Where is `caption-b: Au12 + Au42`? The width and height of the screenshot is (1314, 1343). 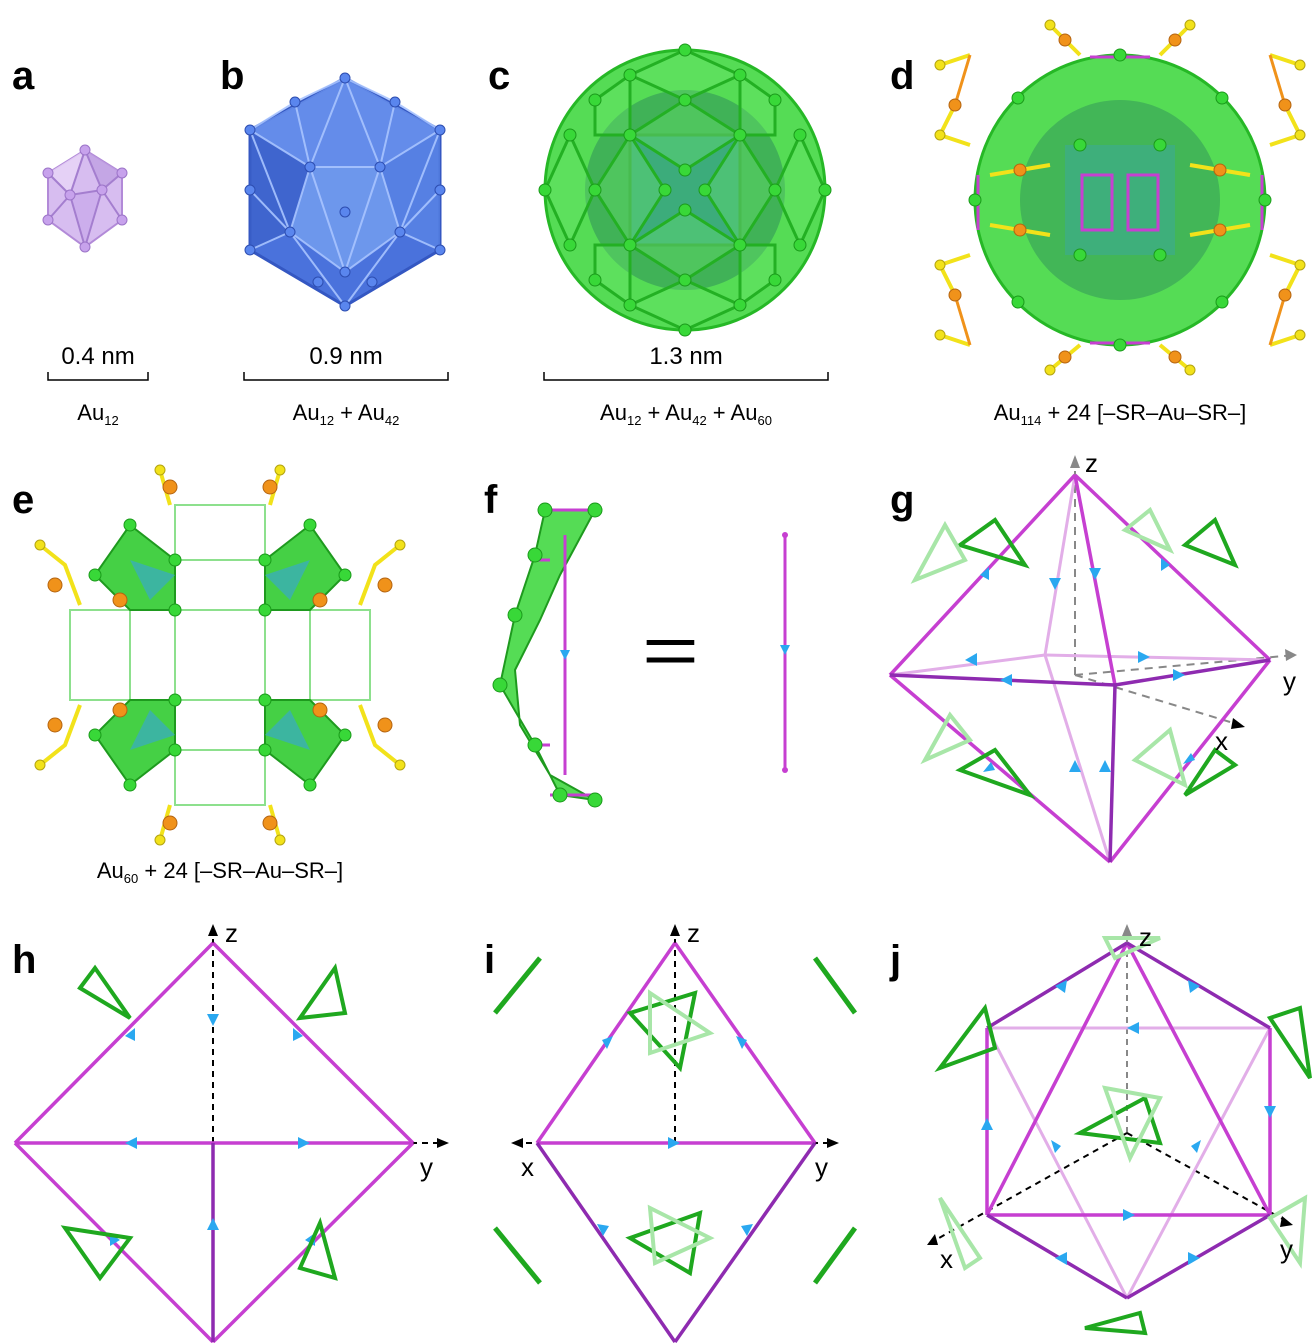
caption-b: Au12 + Au42 is located at coordinates (346, 414).